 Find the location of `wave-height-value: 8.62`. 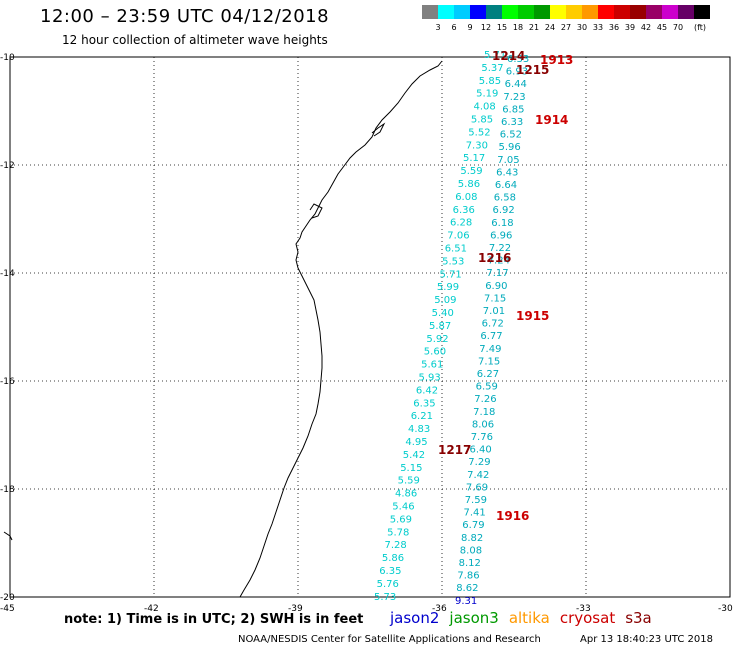

wave-height-value: 8.62 is located at coordinates (467, 588).